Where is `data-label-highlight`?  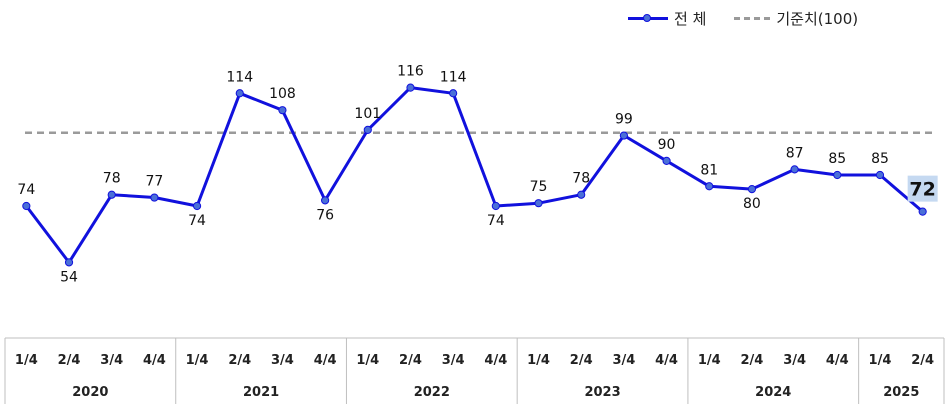
data-label-highlight is located at coordinates (922, 188).